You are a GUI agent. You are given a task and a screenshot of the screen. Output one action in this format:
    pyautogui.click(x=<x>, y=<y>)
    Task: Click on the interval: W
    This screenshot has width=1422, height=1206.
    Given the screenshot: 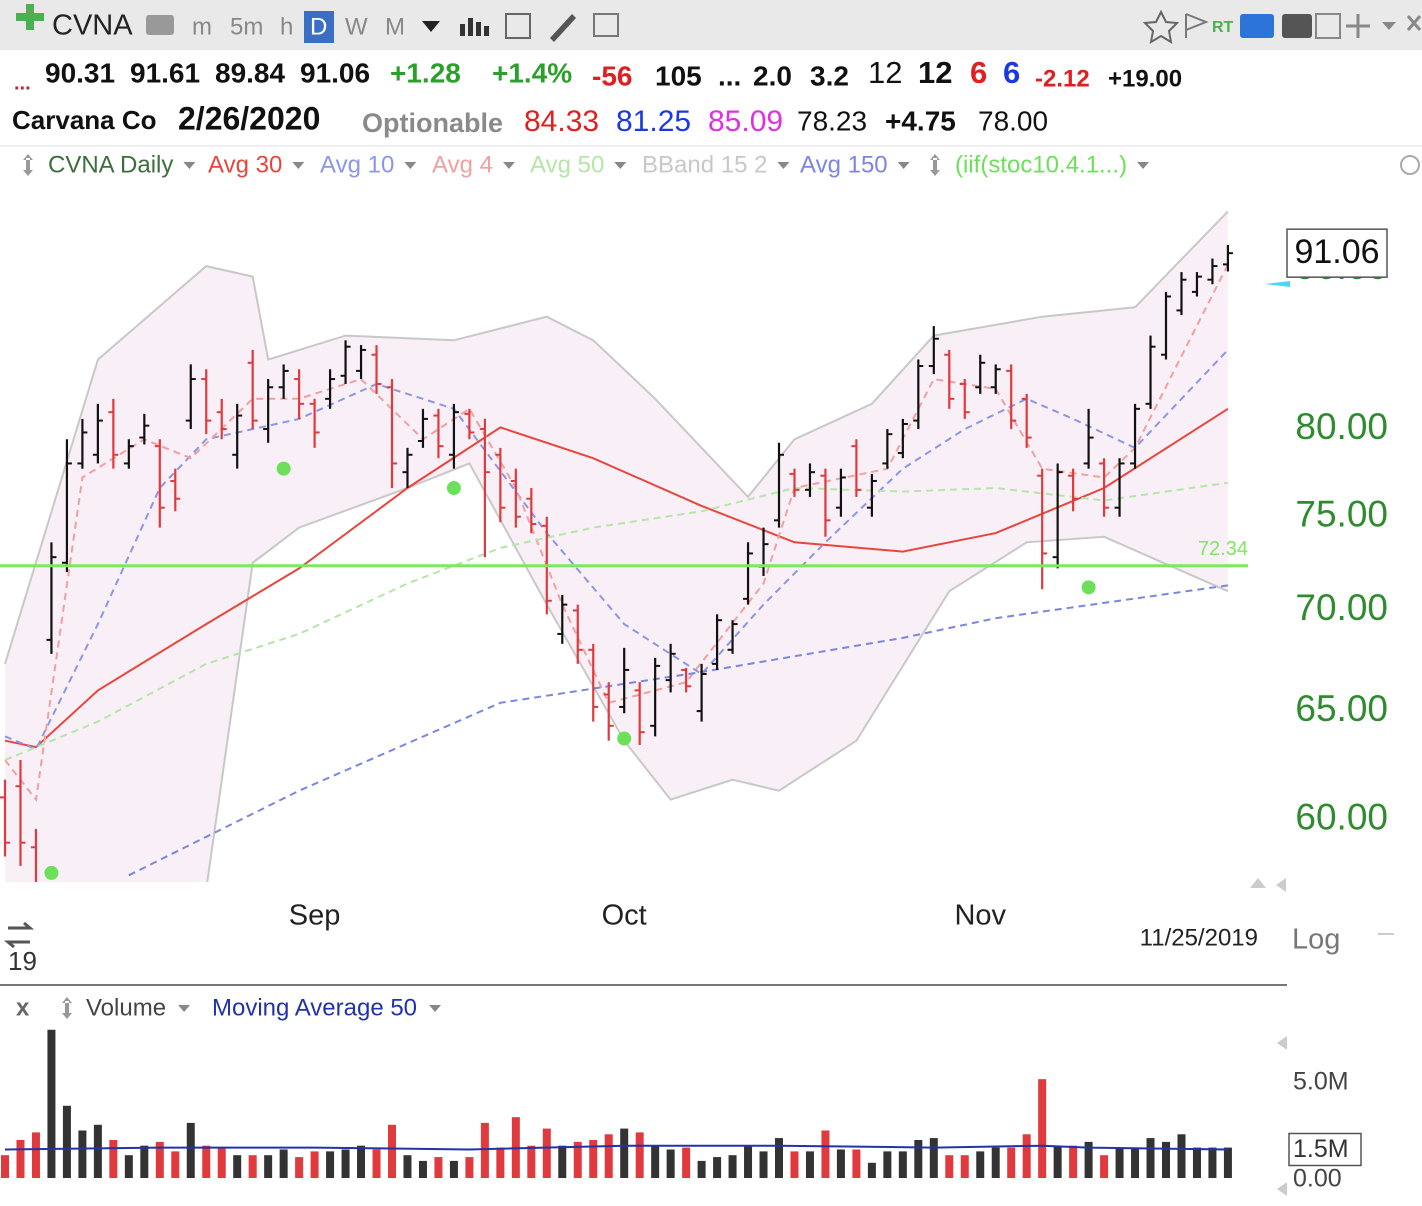 What is the action you would take?
    pyautogui.click(x=356, y=26)
    